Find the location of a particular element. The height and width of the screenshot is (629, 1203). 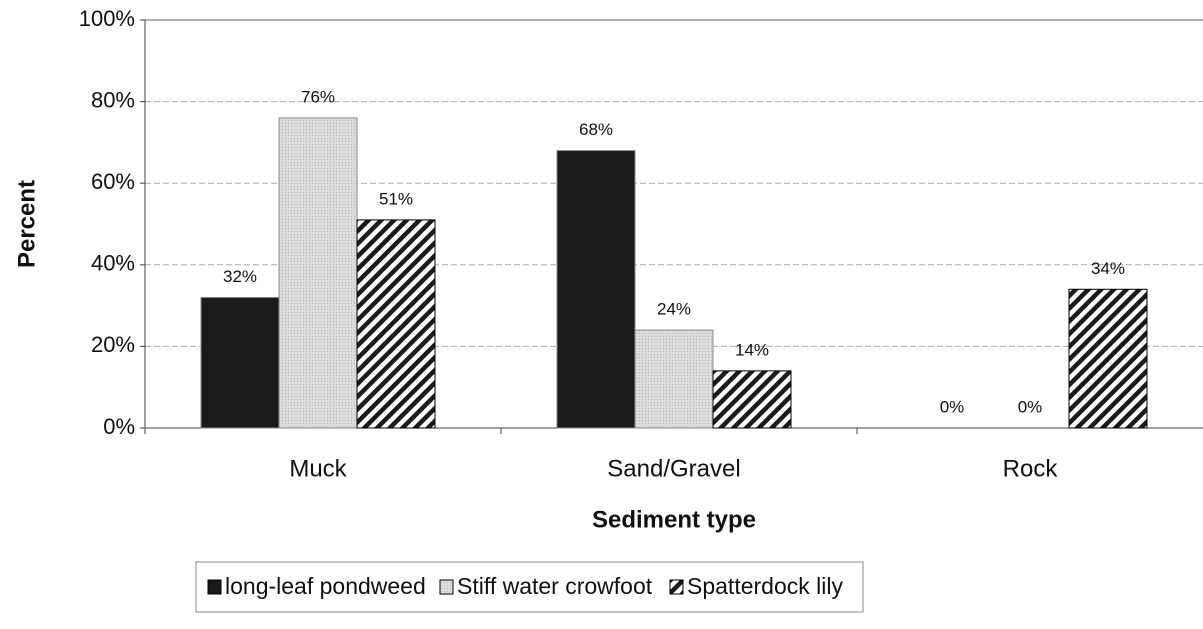

y-tick-label: 20% is located at coordinates (113, 344).